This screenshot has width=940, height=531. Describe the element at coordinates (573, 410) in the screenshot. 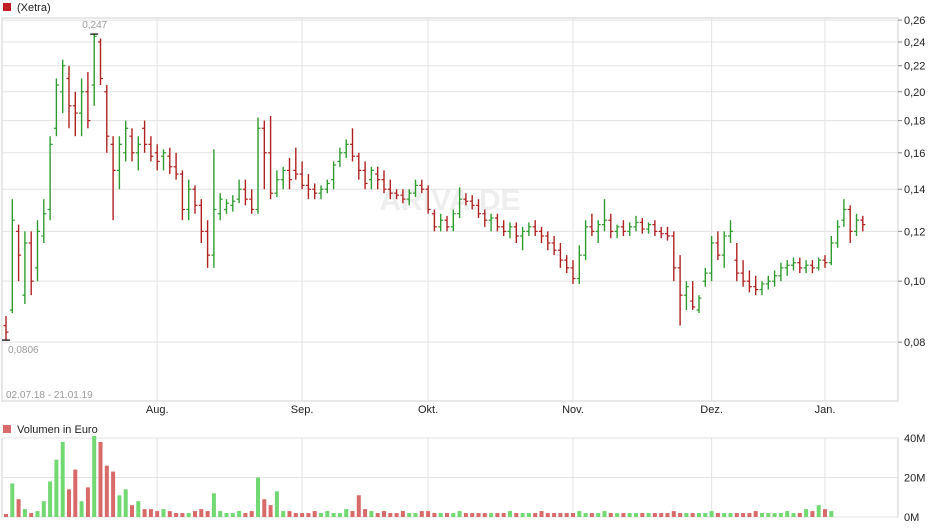

I see `x-tick-label: Nov.` at that location.